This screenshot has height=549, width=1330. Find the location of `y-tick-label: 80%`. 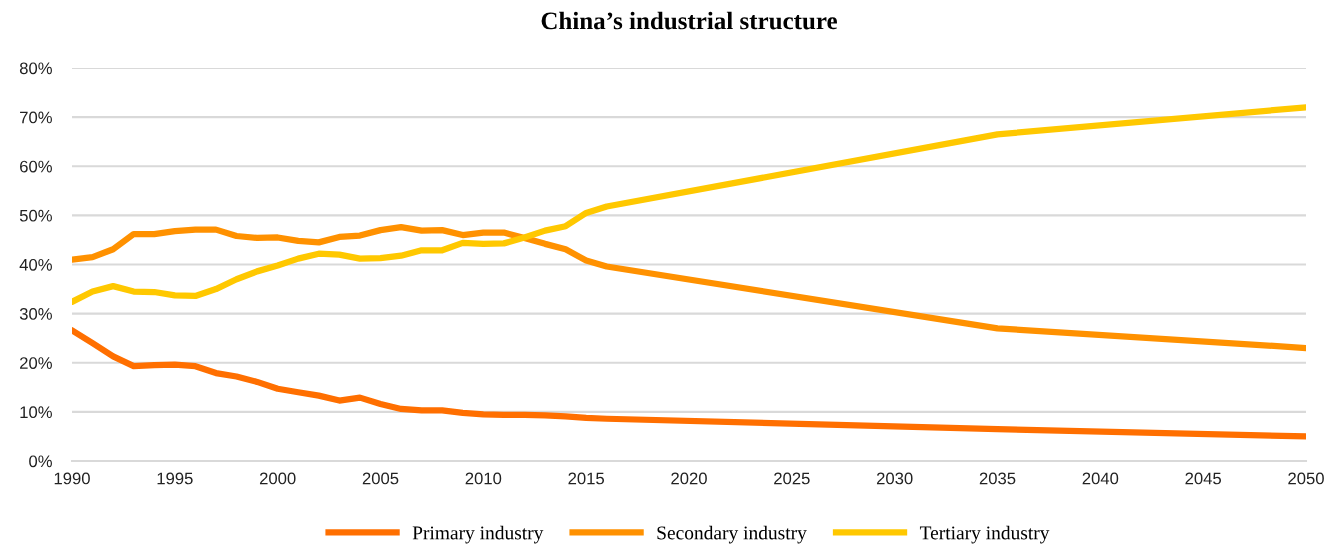

y-tick-label: 80% is located at coordinates (35, 68).